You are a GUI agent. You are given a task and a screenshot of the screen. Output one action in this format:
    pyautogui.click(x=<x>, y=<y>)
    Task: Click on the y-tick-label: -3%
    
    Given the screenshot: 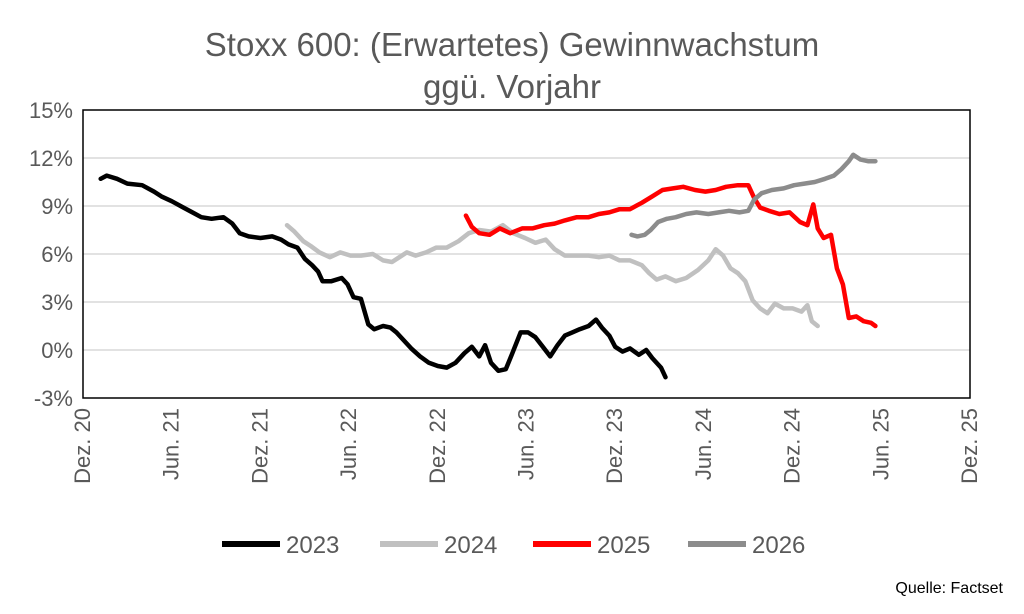 What is the action you would take?
    pyautogui.click(x=53, y=398)
    